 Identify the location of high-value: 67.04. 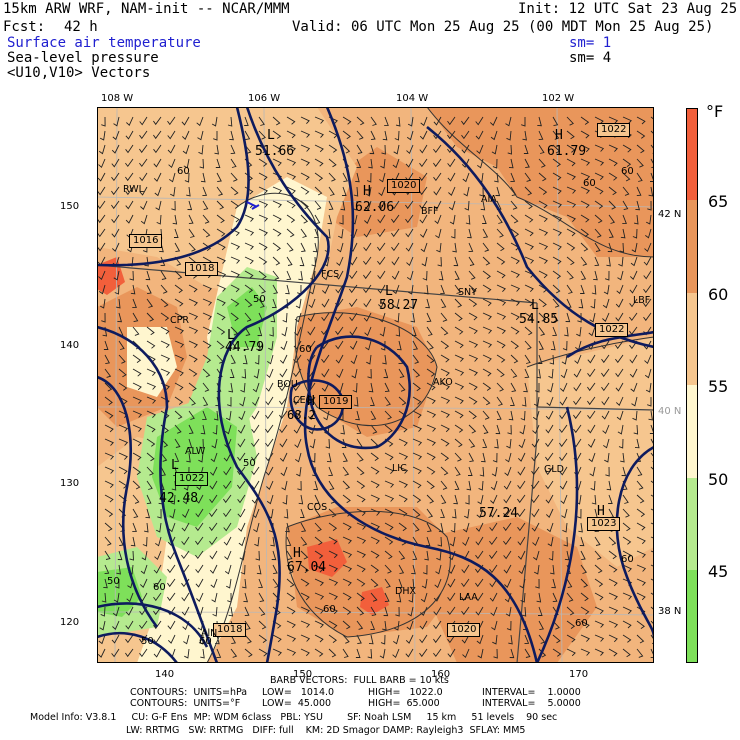
(307, 567).